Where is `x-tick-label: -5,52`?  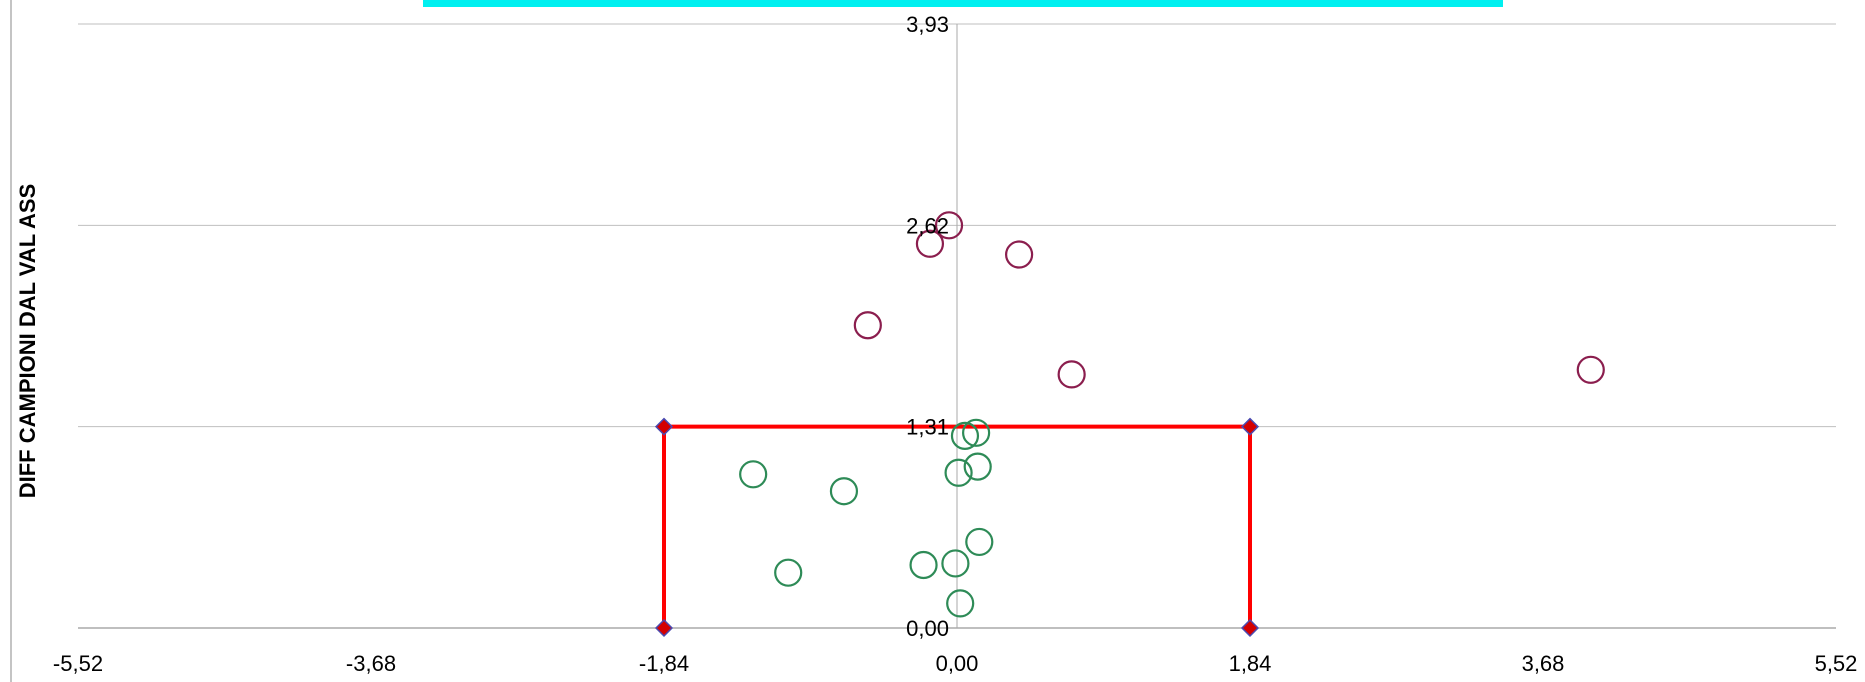 x-tick-label: -5,52 is located at coordinates (78, 663).